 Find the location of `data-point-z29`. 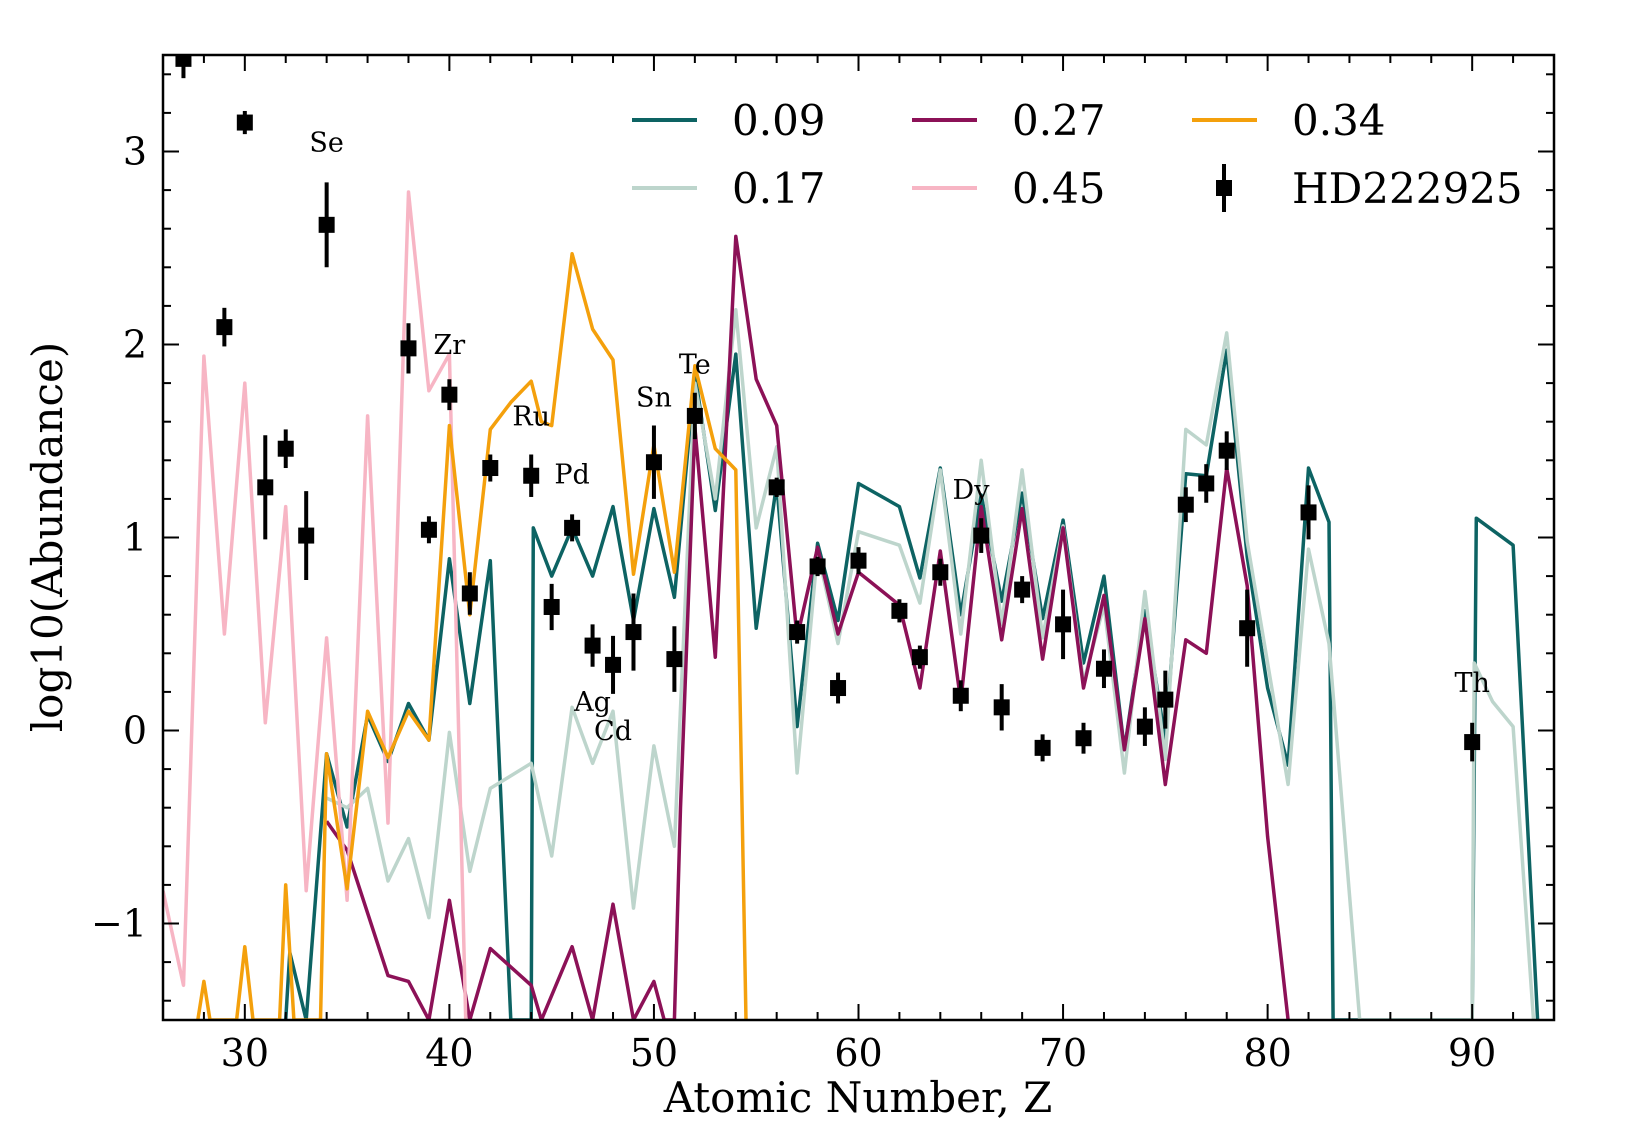

data-point-z29 is located at coordinates (224, 327).